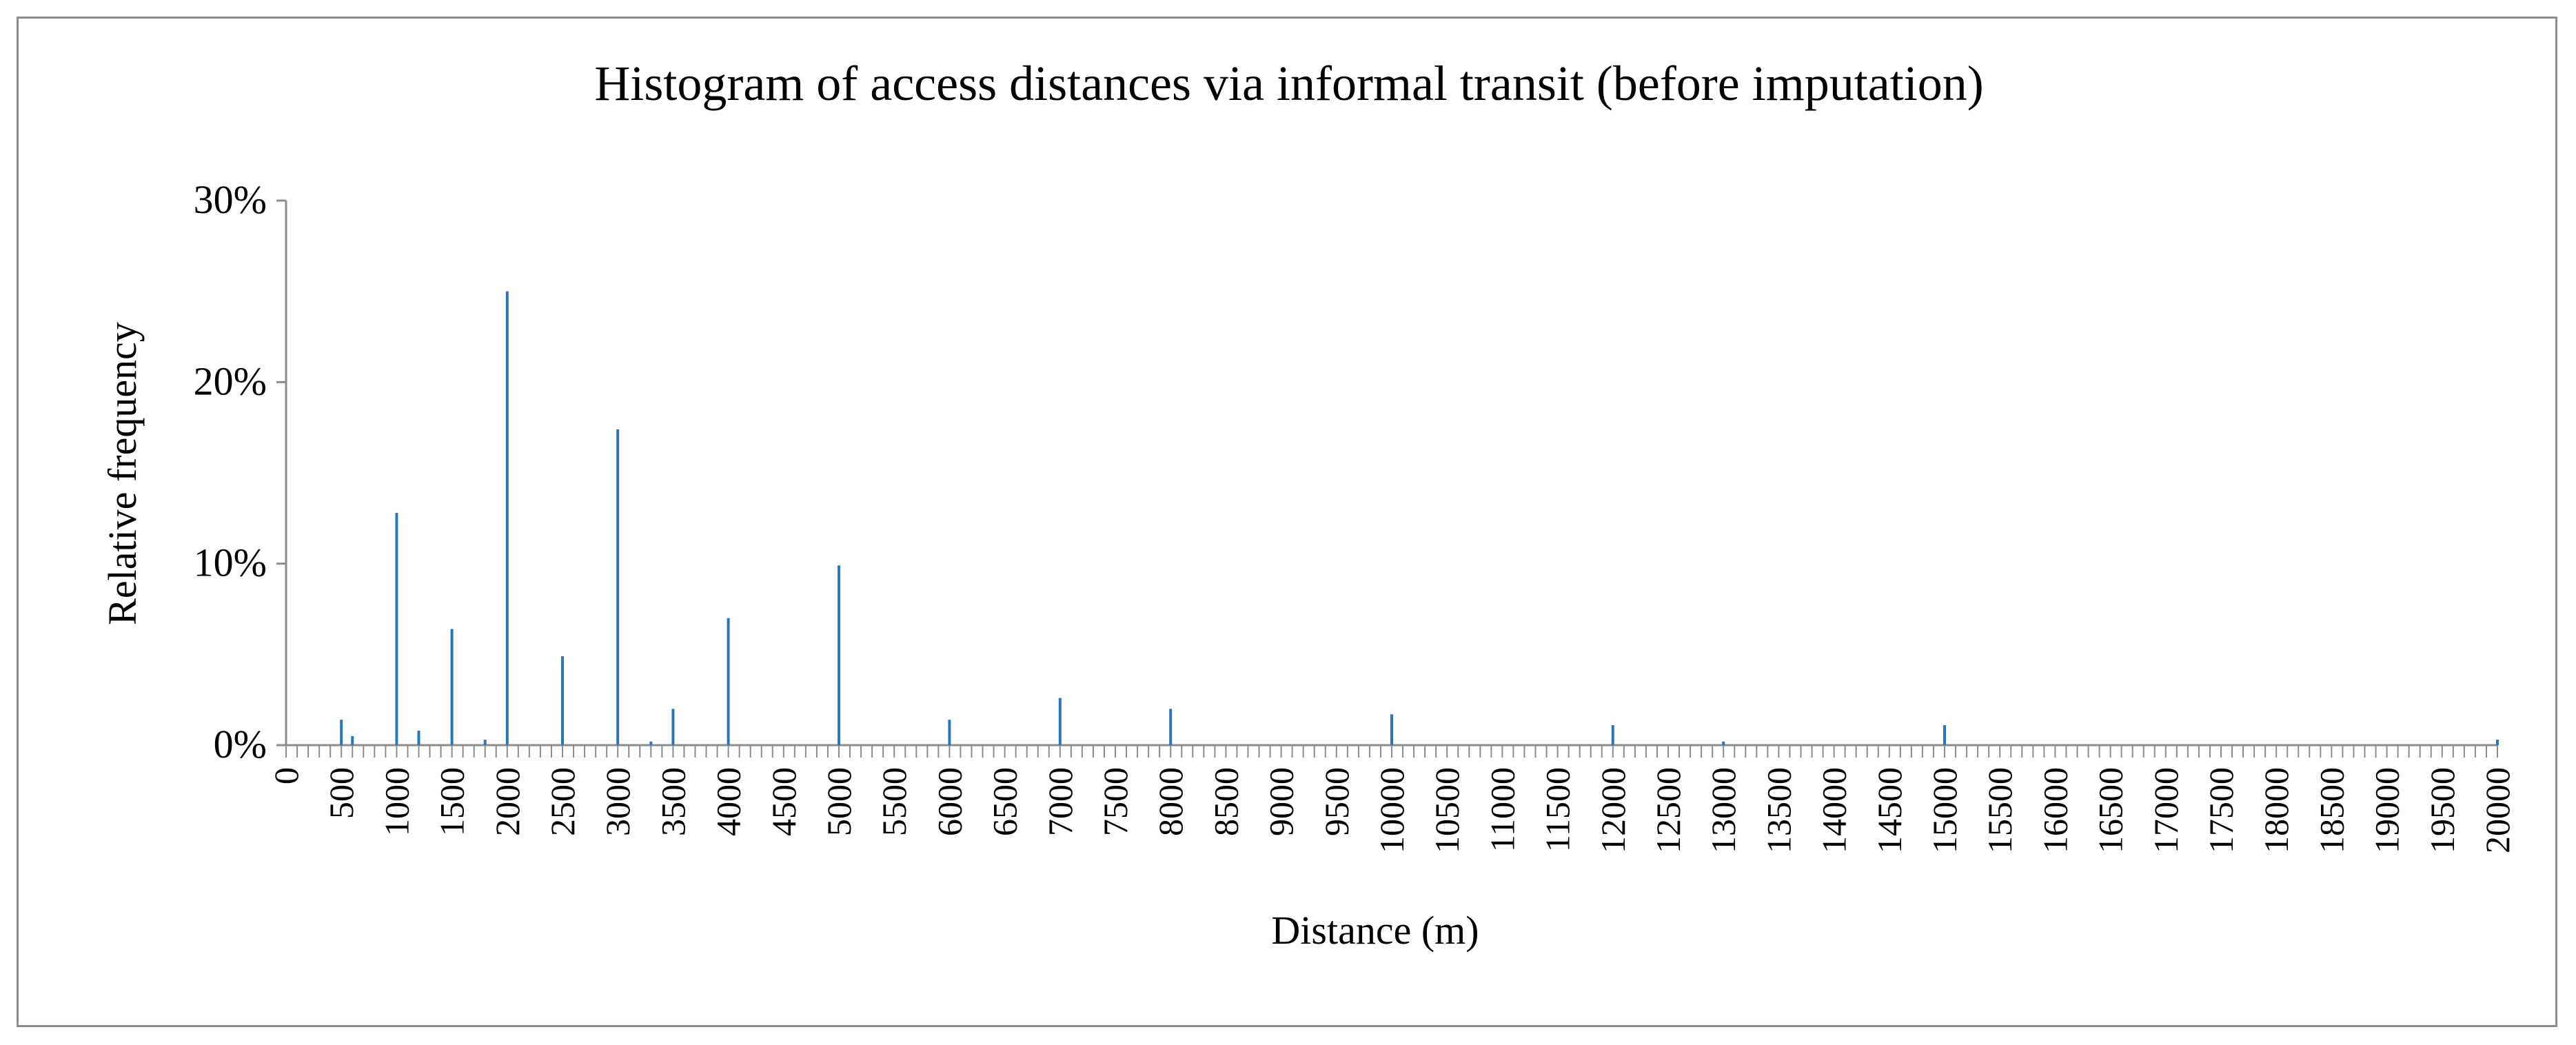 The height and width of the screenshot is (1045, 2576). I want to click on x-tick-label: 9500, so click(1336, 801).